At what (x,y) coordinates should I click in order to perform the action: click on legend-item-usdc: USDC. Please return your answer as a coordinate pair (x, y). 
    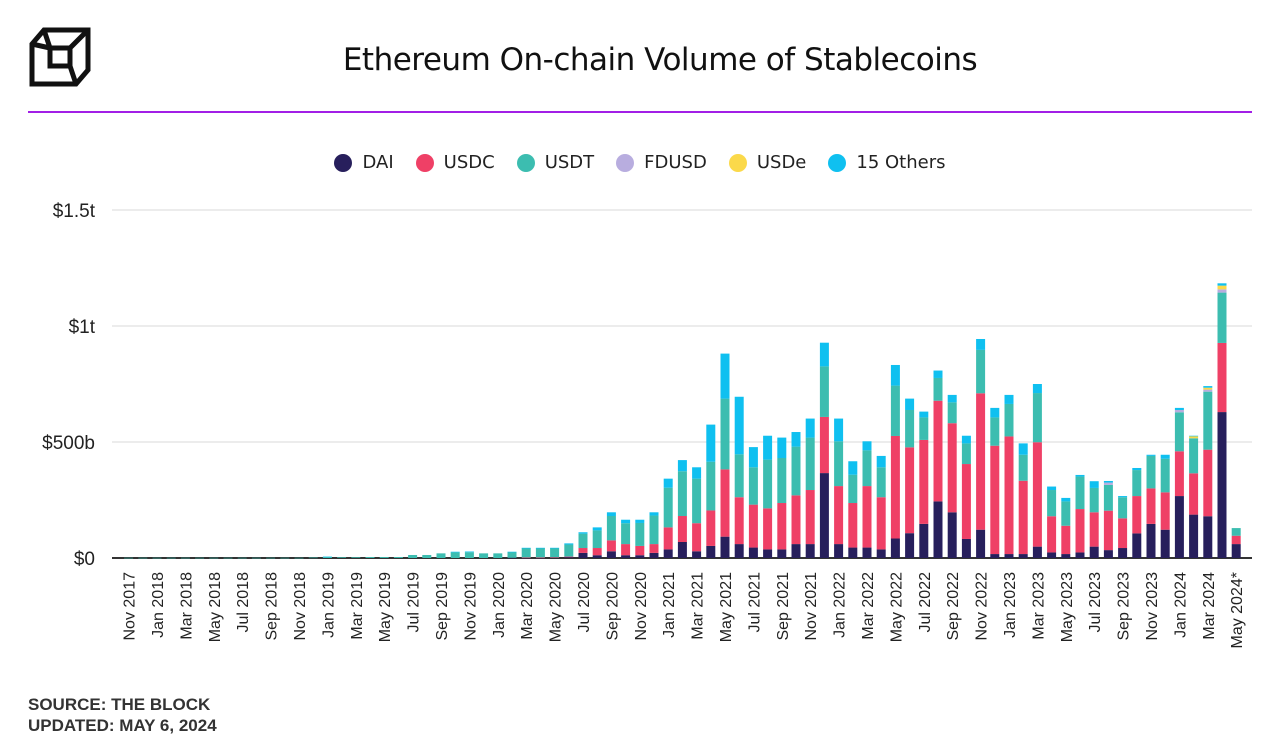
    Looking at the image, I should click on (455, 162).